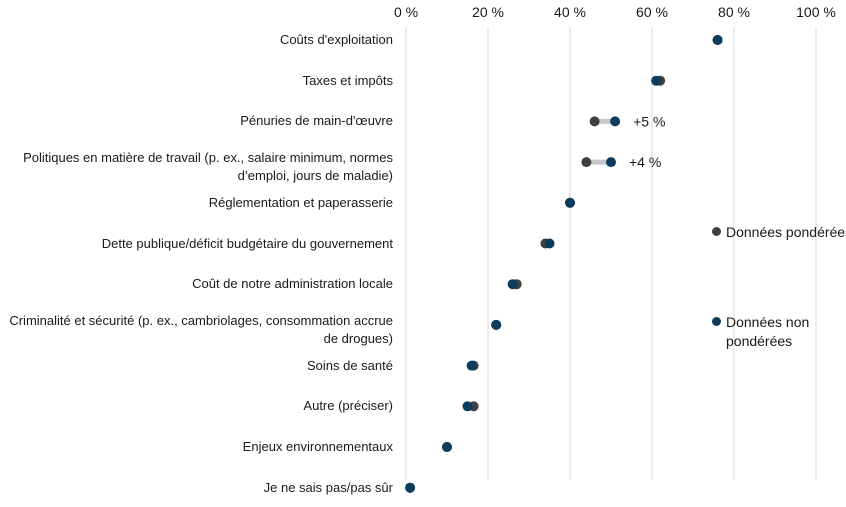  I want to click on x-tick-label: 40 %, so click(570, 12).